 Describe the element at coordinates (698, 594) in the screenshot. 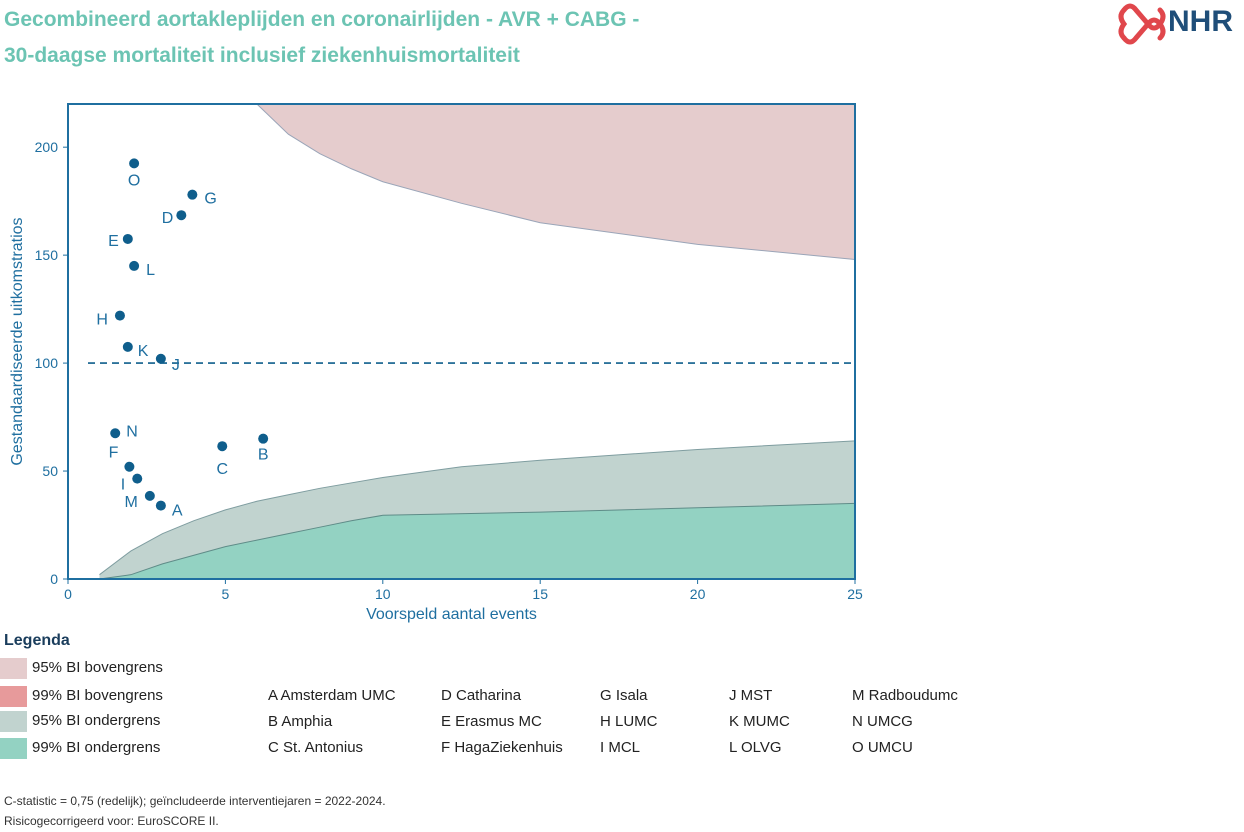

I see `x-tick-label: 20` at that location.